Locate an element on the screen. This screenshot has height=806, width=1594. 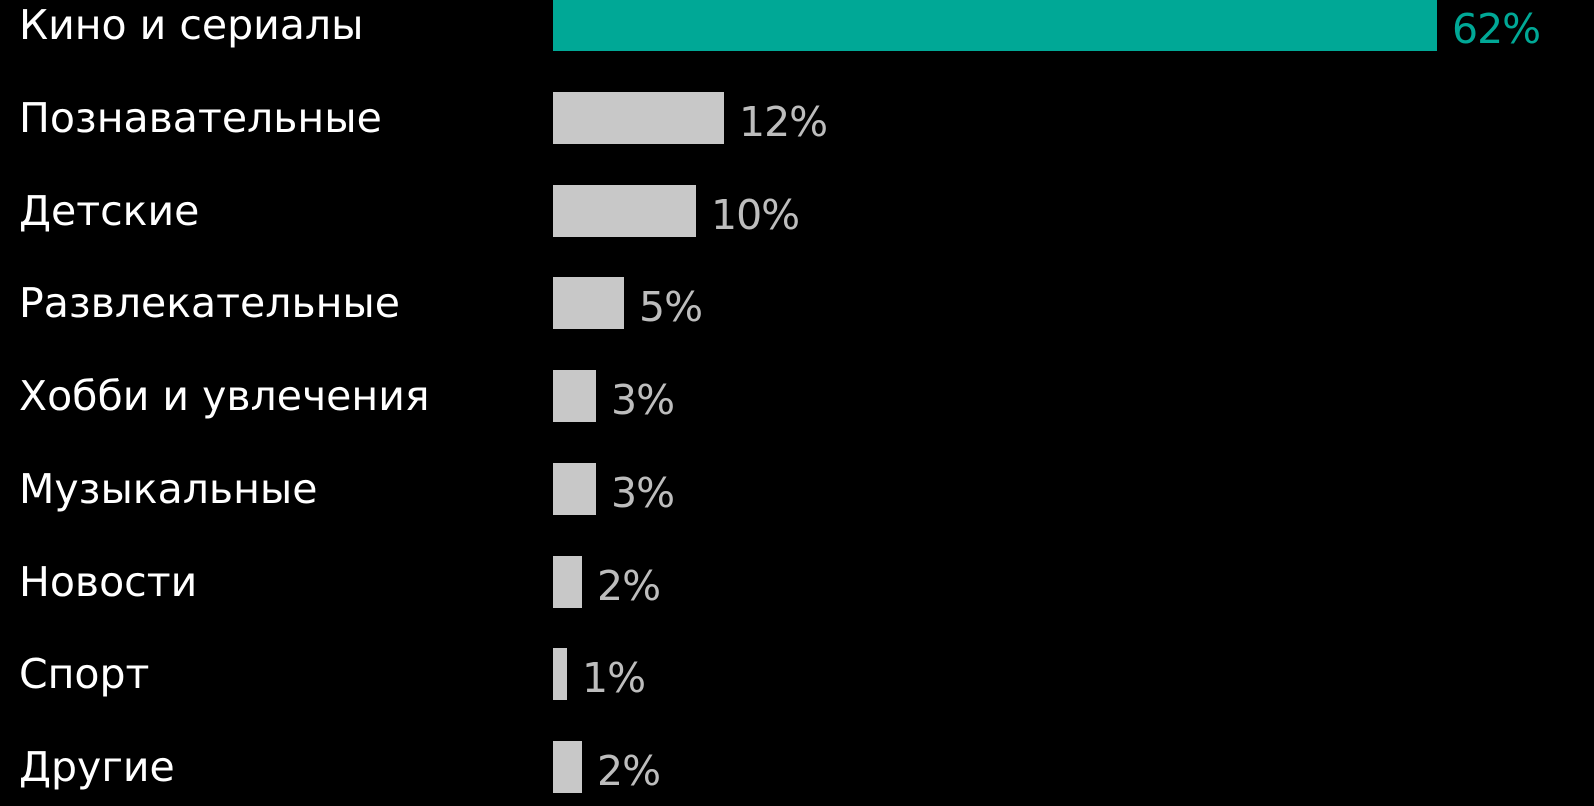
category-label: Детские is located at coordinates (109, 211).